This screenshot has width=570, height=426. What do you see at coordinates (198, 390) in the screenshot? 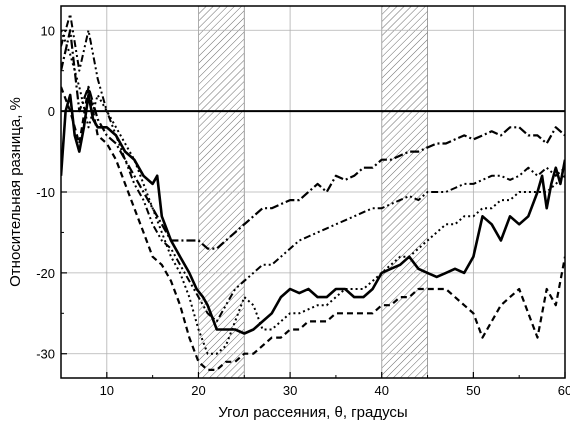
I see `x-tick-label: 20` at bounding box center [198, 390].